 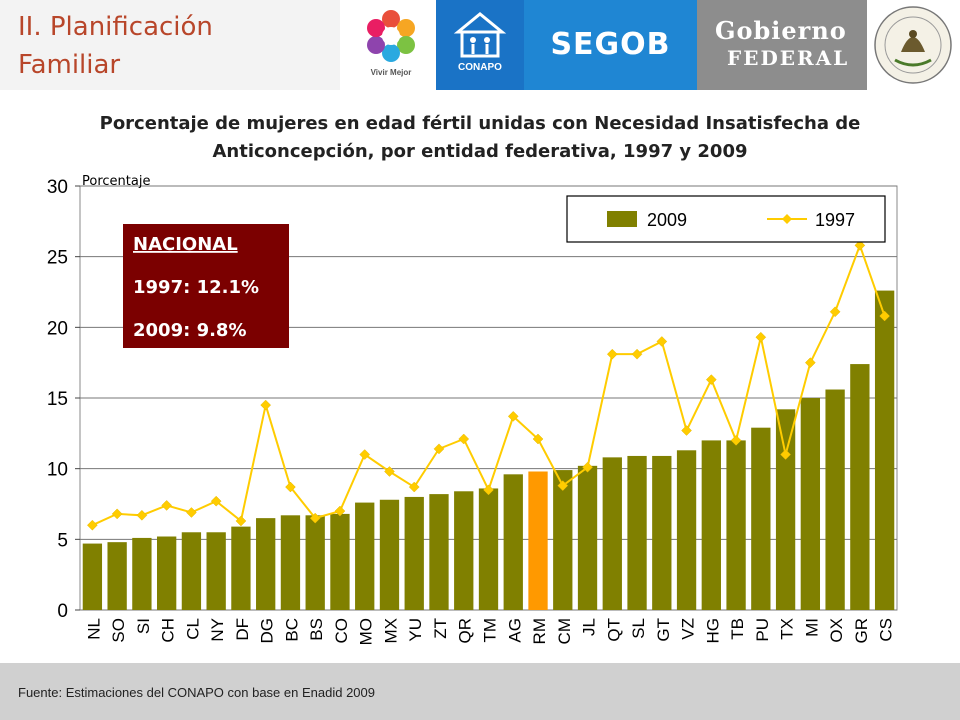 I want to click on x-tick-label: MX, so click(x=390, y=631).